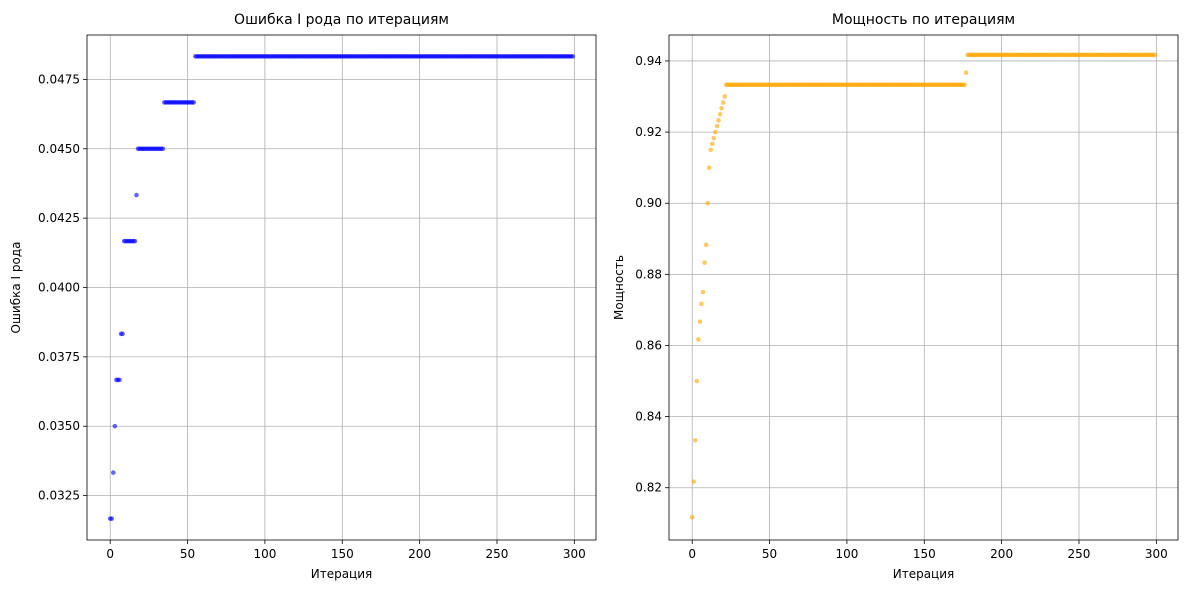  I want to click on y-tick-label: 0.88, so click(648, 274).